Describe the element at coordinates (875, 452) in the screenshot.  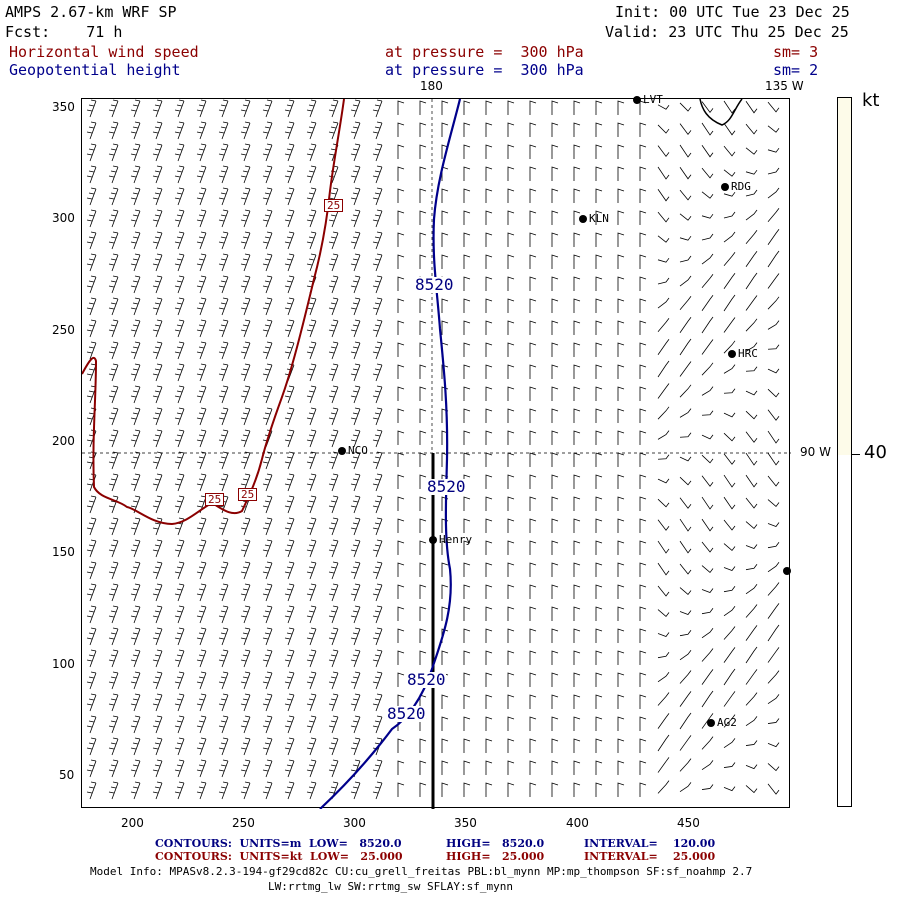
I see `colorbar-value: 40` at that location.